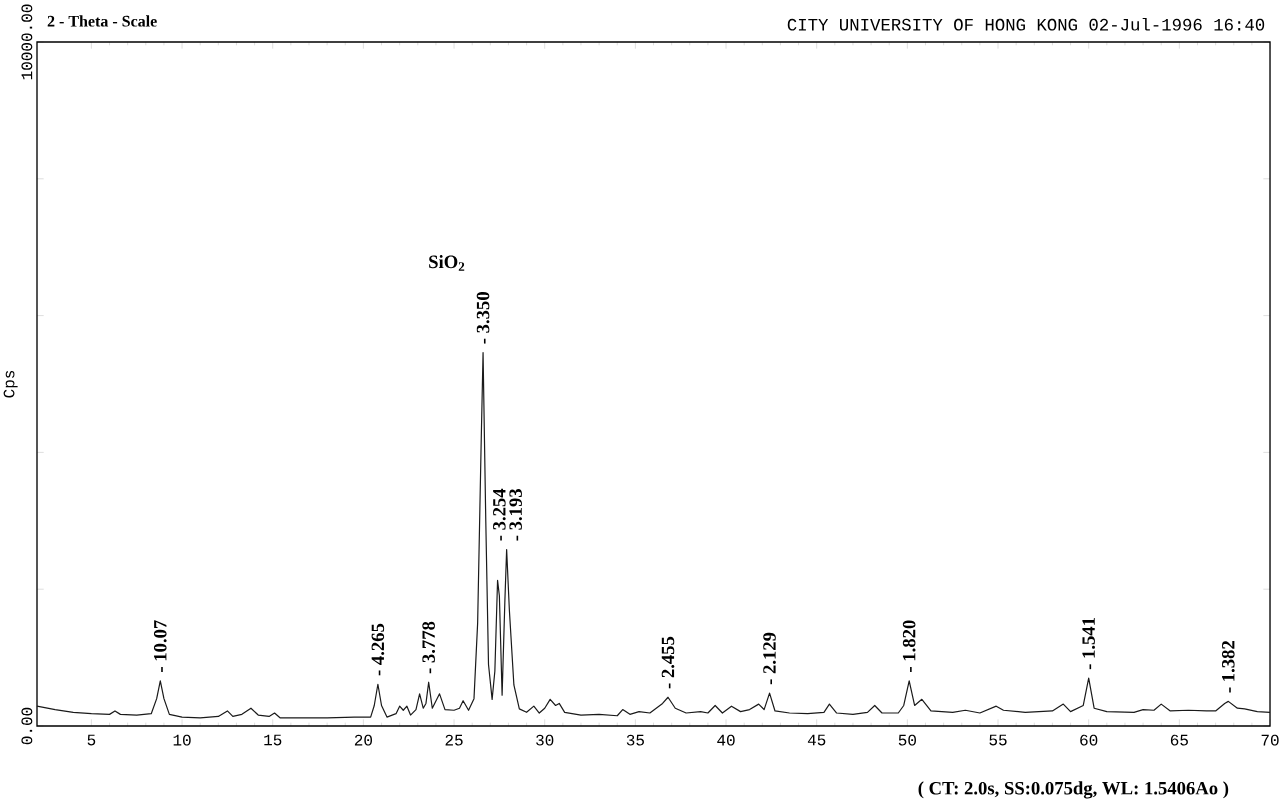 The height and width of the screenshot is (807, 1287). Describe the element at coordinates (447, 263) in the screenshot. I see `annotation: SiO$_{2}$` at that location.